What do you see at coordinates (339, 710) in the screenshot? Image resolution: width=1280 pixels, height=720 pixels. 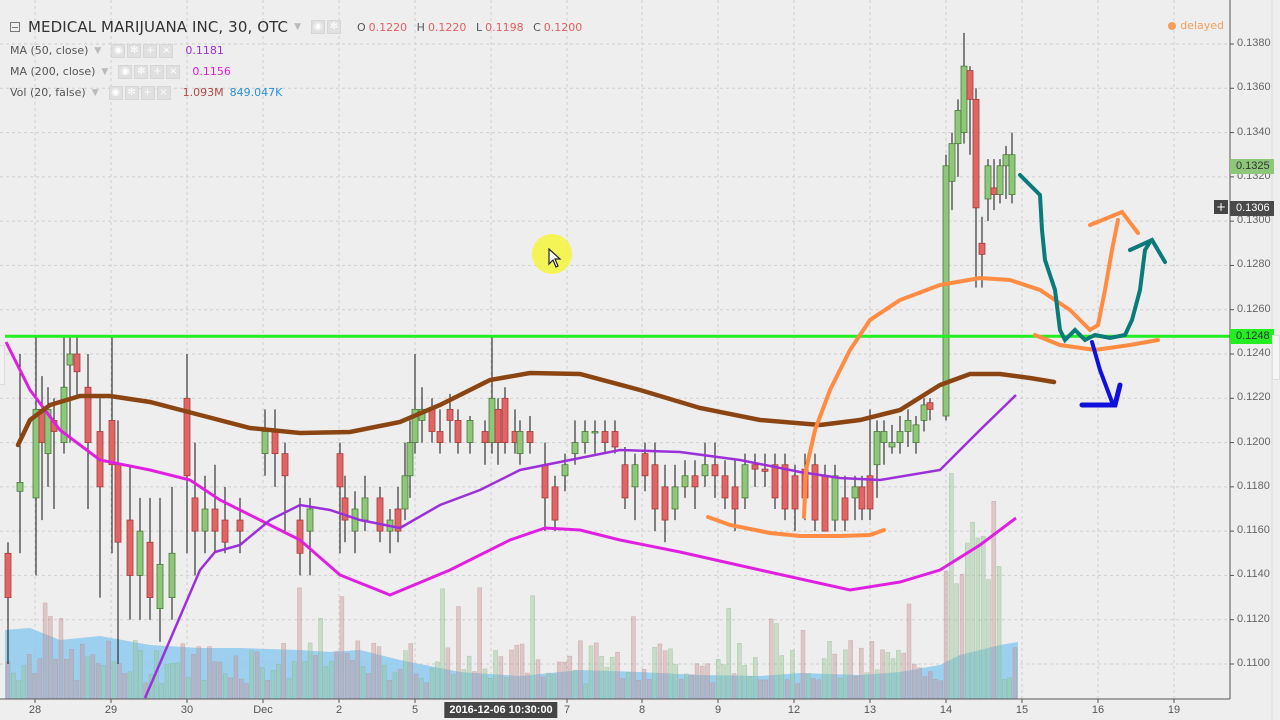 I see `time-tick-label: 2` at bounding box center [339, 710].